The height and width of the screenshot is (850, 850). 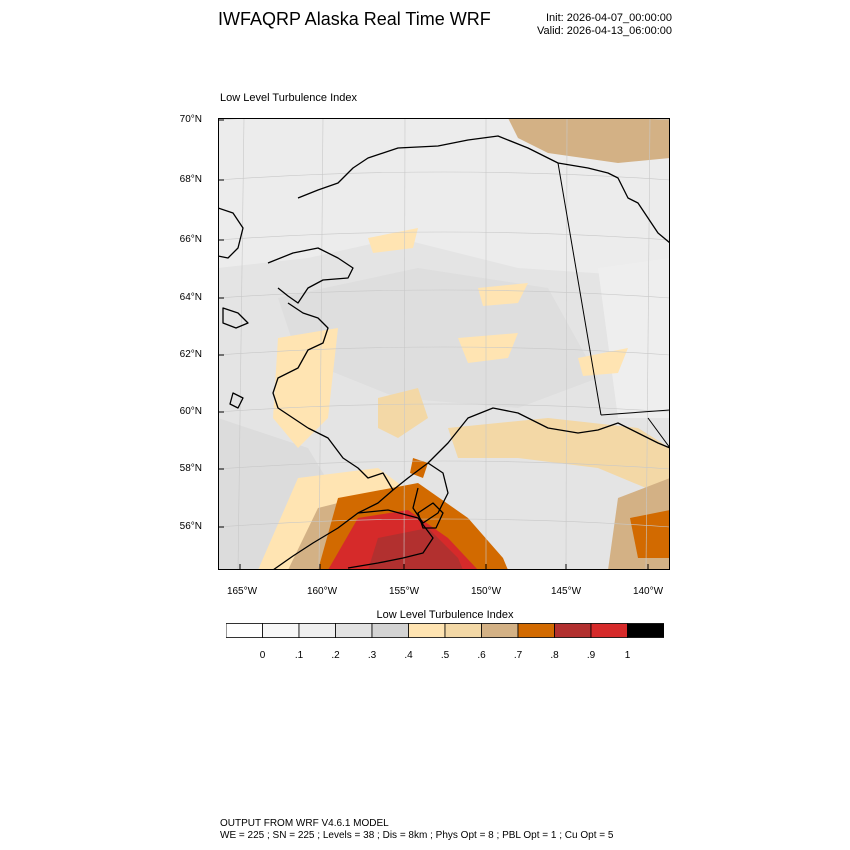 I want to click on border-alaska-yukon, so click(x=579, y=289).